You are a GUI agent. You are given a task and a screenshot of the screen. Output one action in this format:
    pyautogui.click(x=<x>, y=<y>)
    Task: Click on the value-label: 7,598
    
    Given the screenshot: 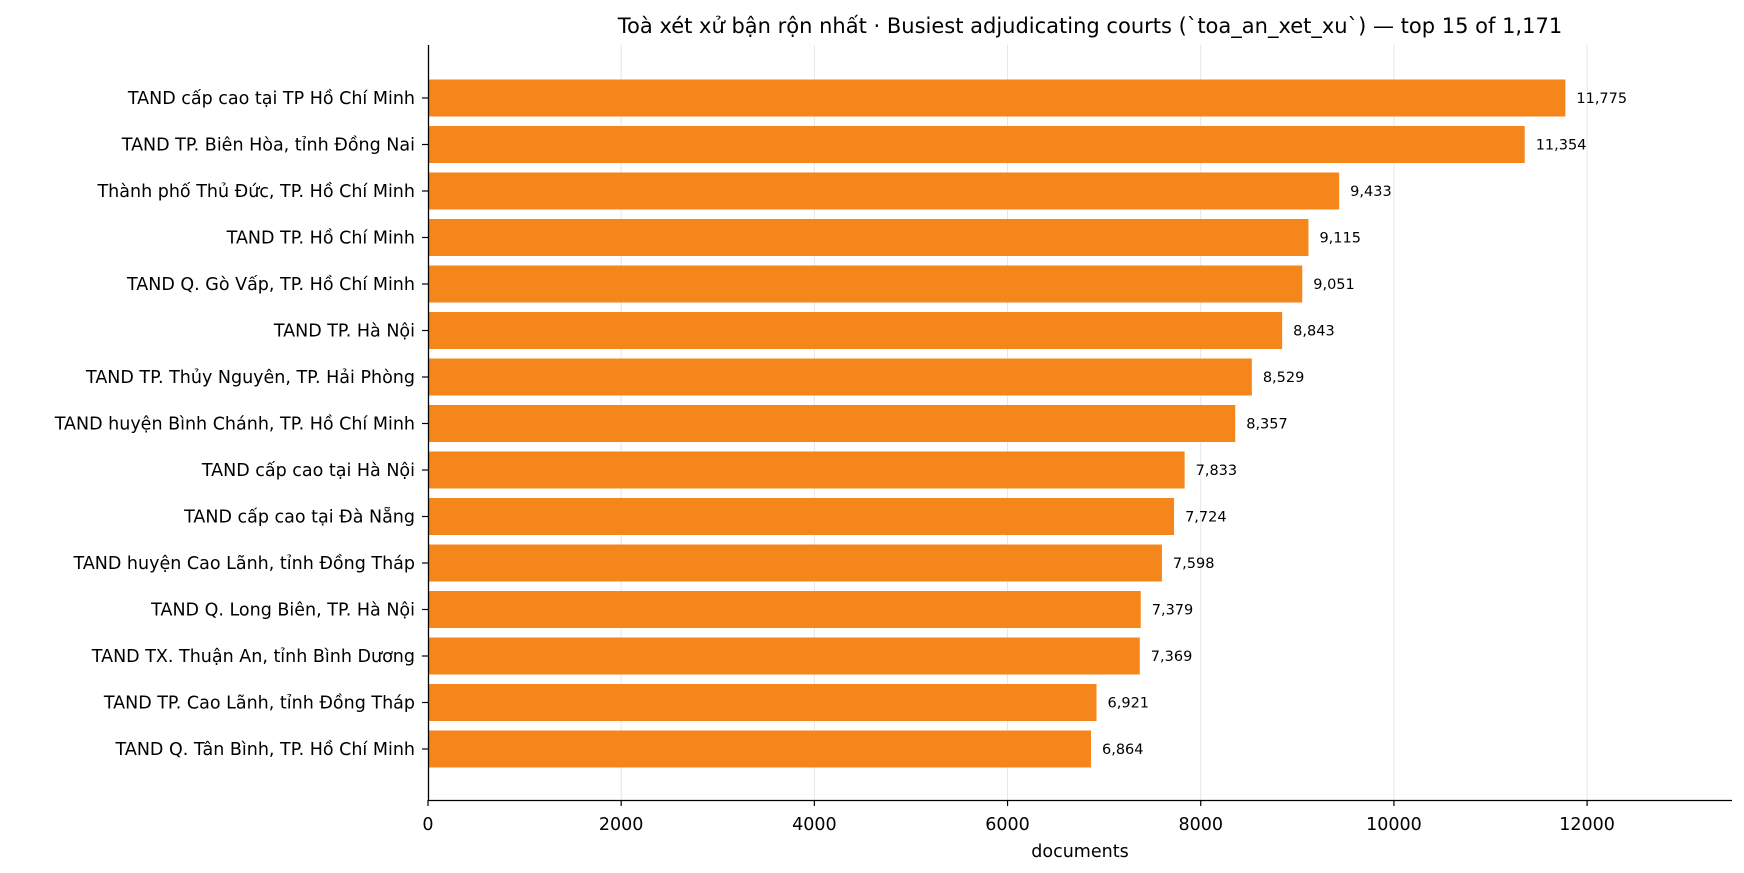 What is the action you would take?
    pyautogui.click(x=1194, y=564)
    